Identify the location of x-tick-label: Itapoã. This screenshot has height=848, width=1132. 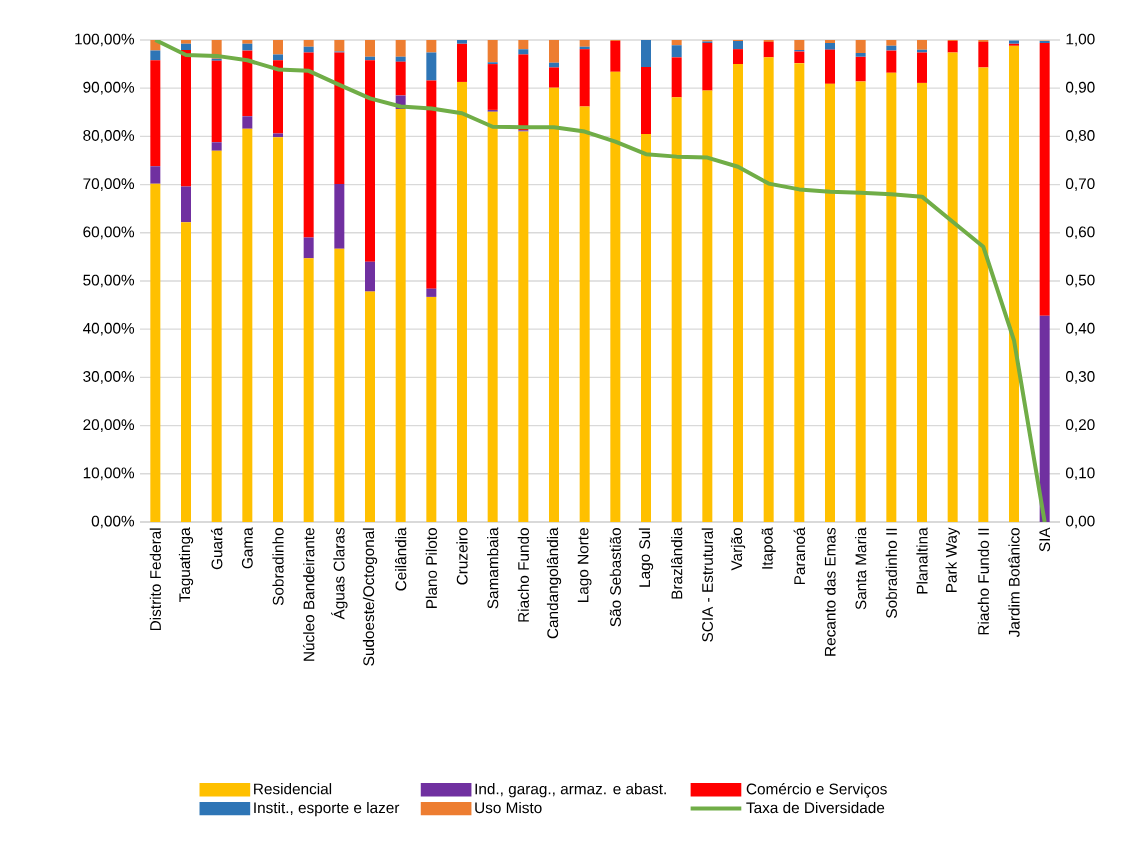
(768, 548).